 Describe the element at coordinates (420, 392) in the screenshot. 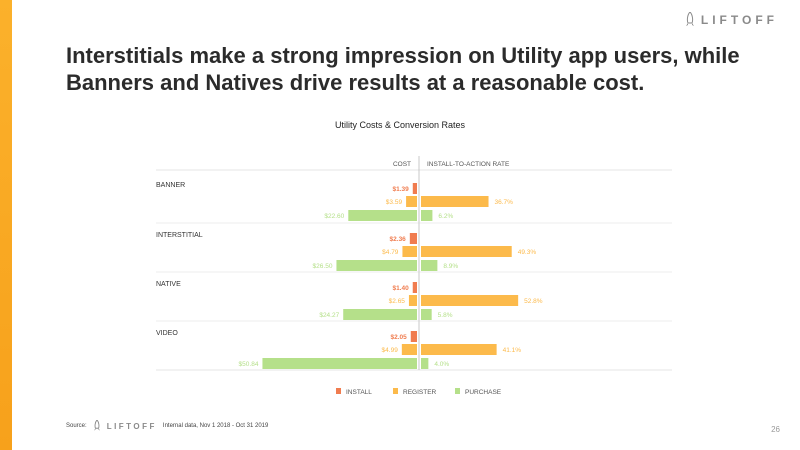

I see `legend-label: REGISTER` at that location.